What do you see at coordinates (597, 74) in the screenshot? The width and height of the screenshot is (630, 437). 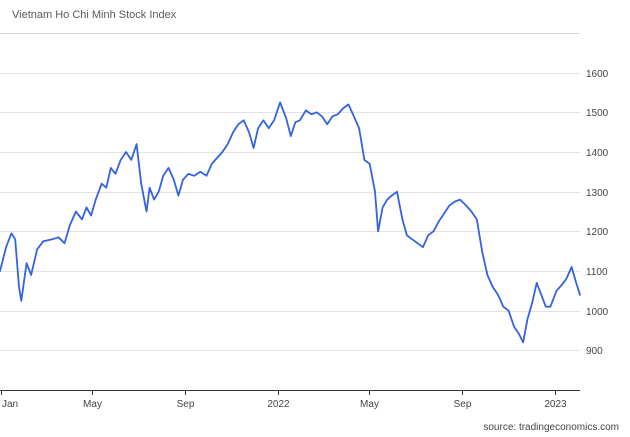 I see `y-tick-label: 1600` at bounding box center [597, 74].